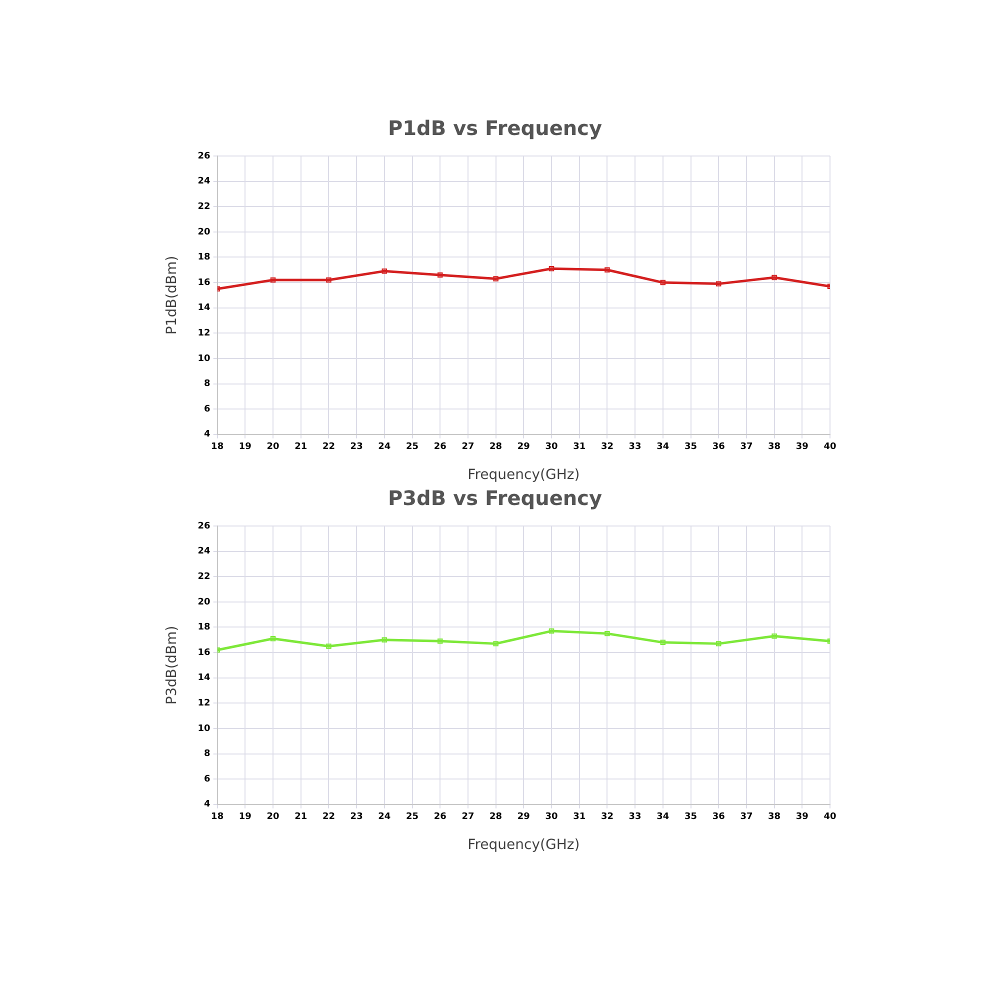  What do you see at coordinates (172, 295) in the screenshot?
I see `y-axis-title: P1dB(dBm)` at bounding box center [172, 295].